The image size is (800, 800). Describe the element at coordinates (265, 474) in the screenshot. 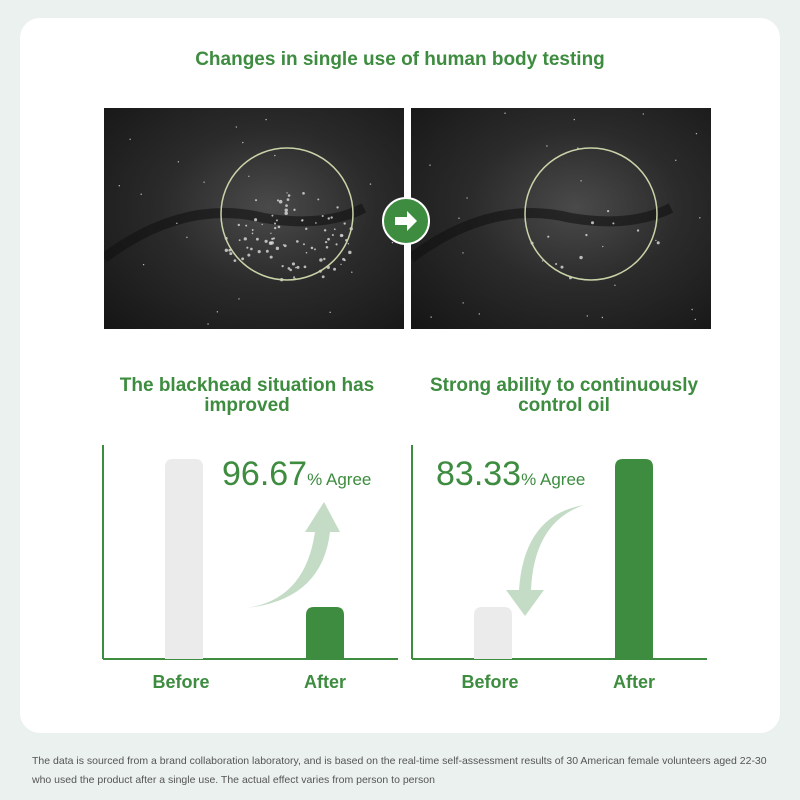

I see `agree-number: 96.67` at that location.